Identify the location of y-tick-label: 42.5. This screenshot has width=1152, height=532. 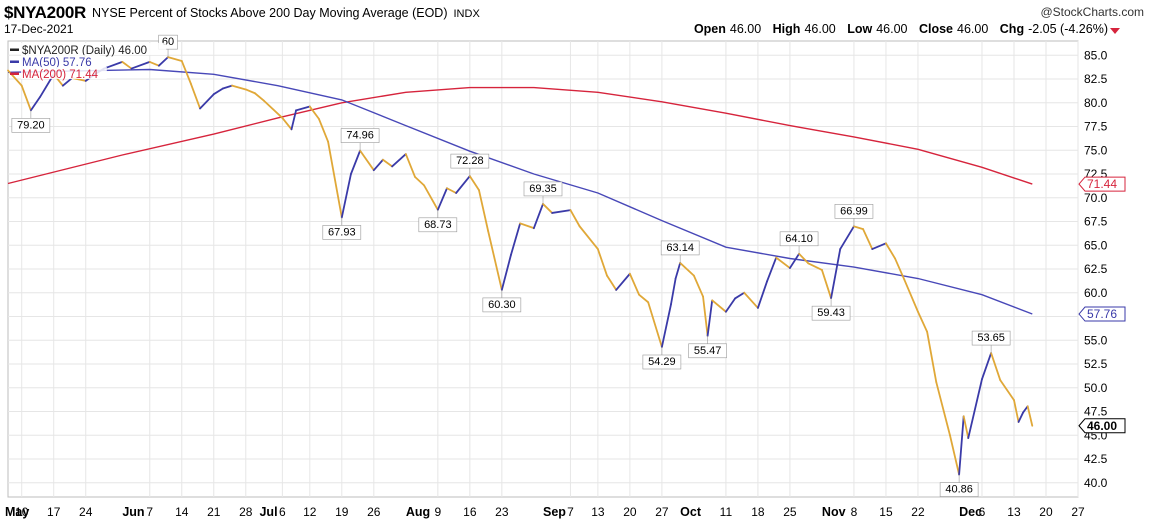
(1096, 459).